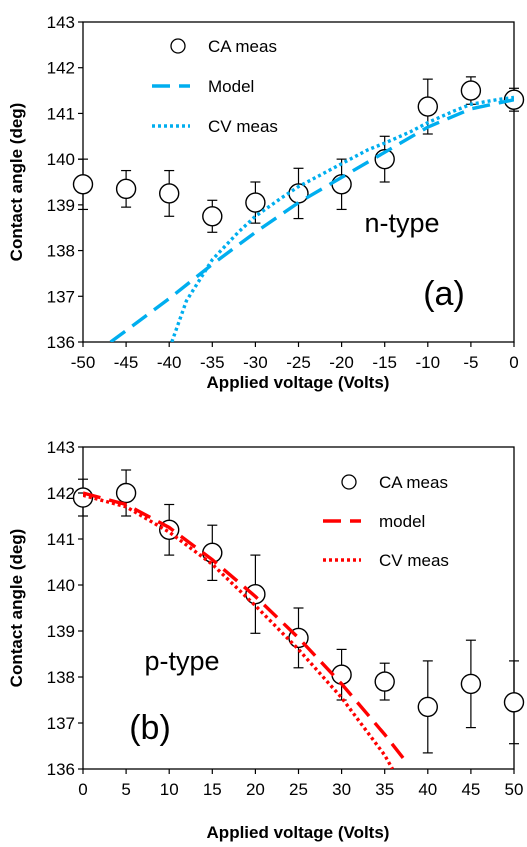 The image size is (527, 847). I want to click on x-tick-label: -40, so click(169, 362).